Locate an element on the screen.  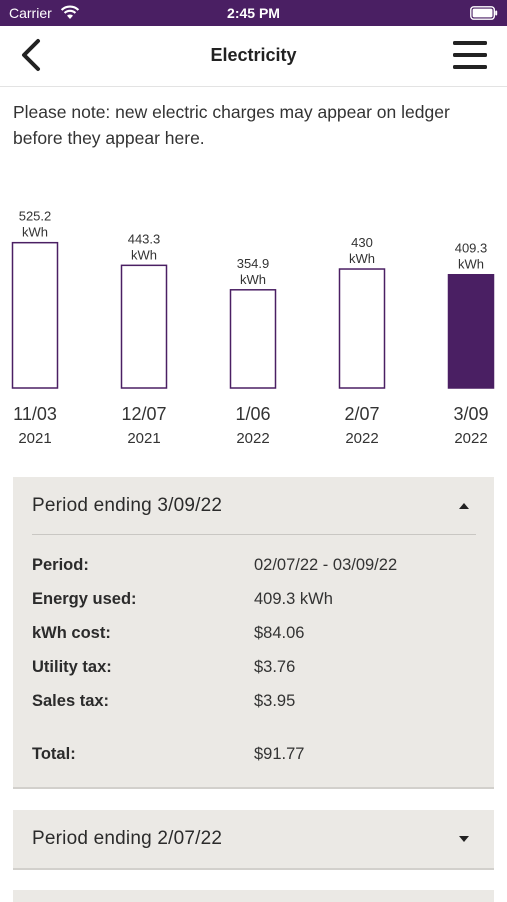
x-axis-label: 3/09 2022 is located at coordinates (469, 426).